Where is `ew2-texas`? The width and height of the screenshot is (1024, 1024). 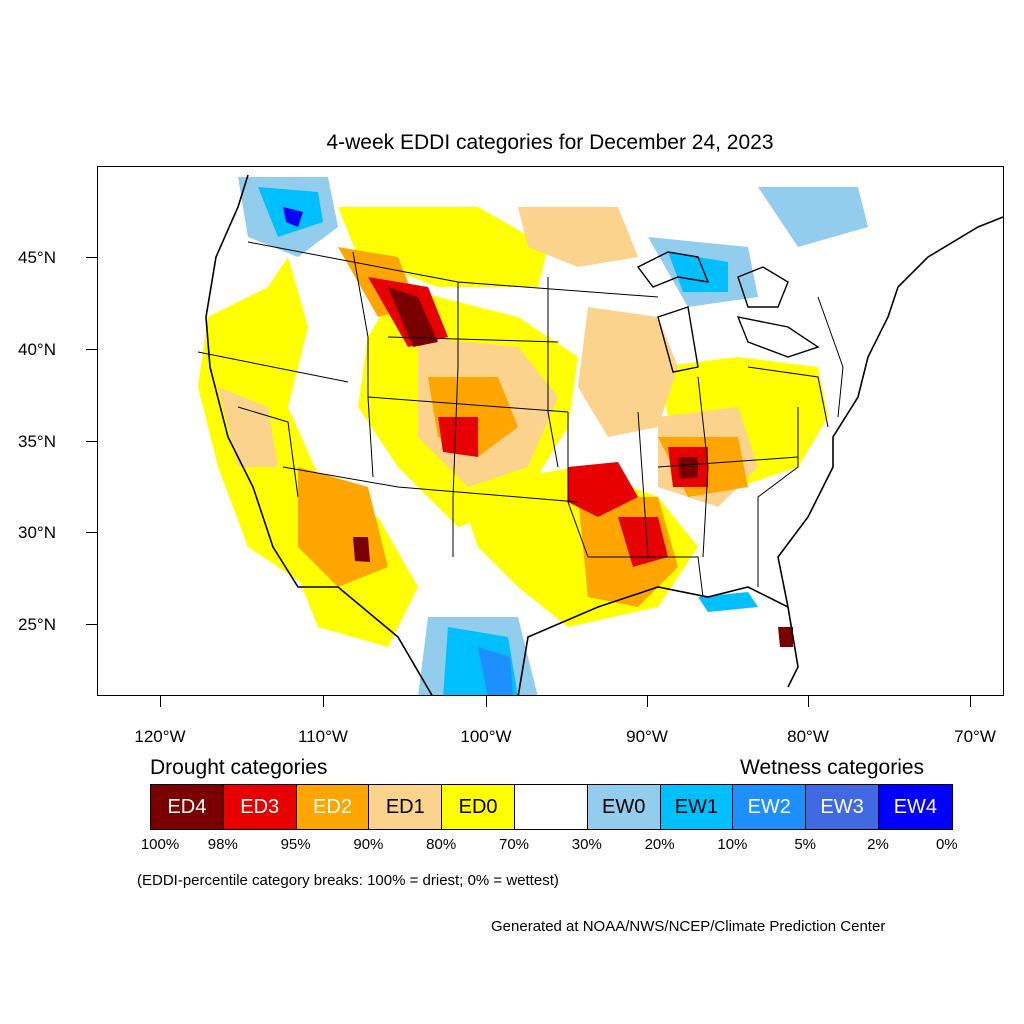 ew2-texas is located at coordinates (495, 671).